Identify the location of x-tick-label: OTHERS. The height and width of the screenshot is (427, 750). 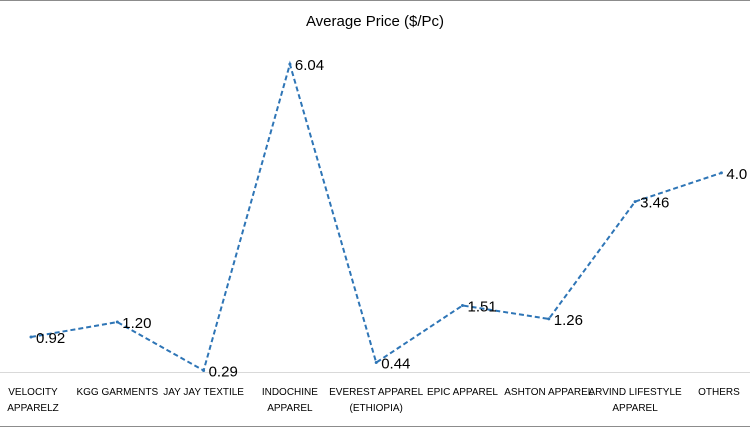
(719, 392).